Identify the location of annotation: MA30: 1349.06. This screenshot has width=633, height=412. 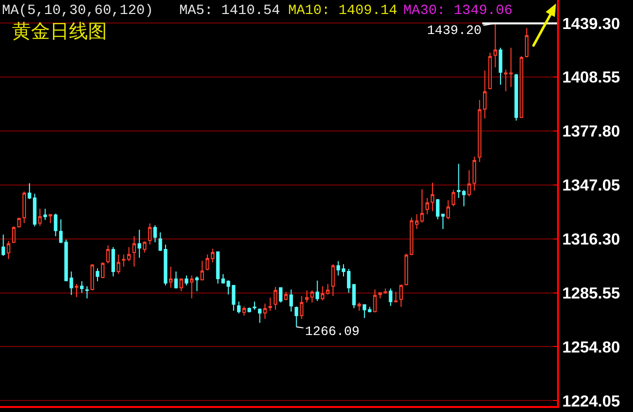
(457, 11).